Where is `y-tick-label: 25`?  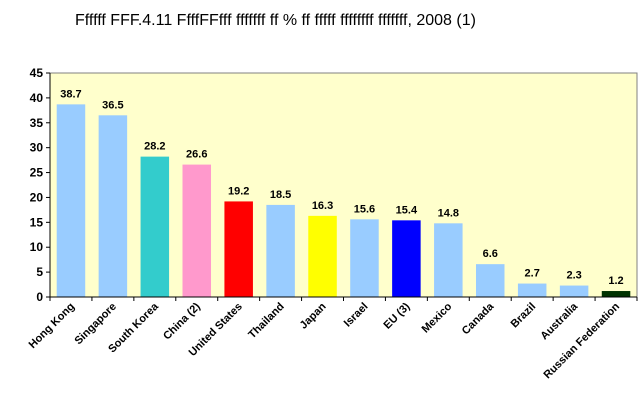
y-tick-label: 25 is located at coordinates (37, 173).